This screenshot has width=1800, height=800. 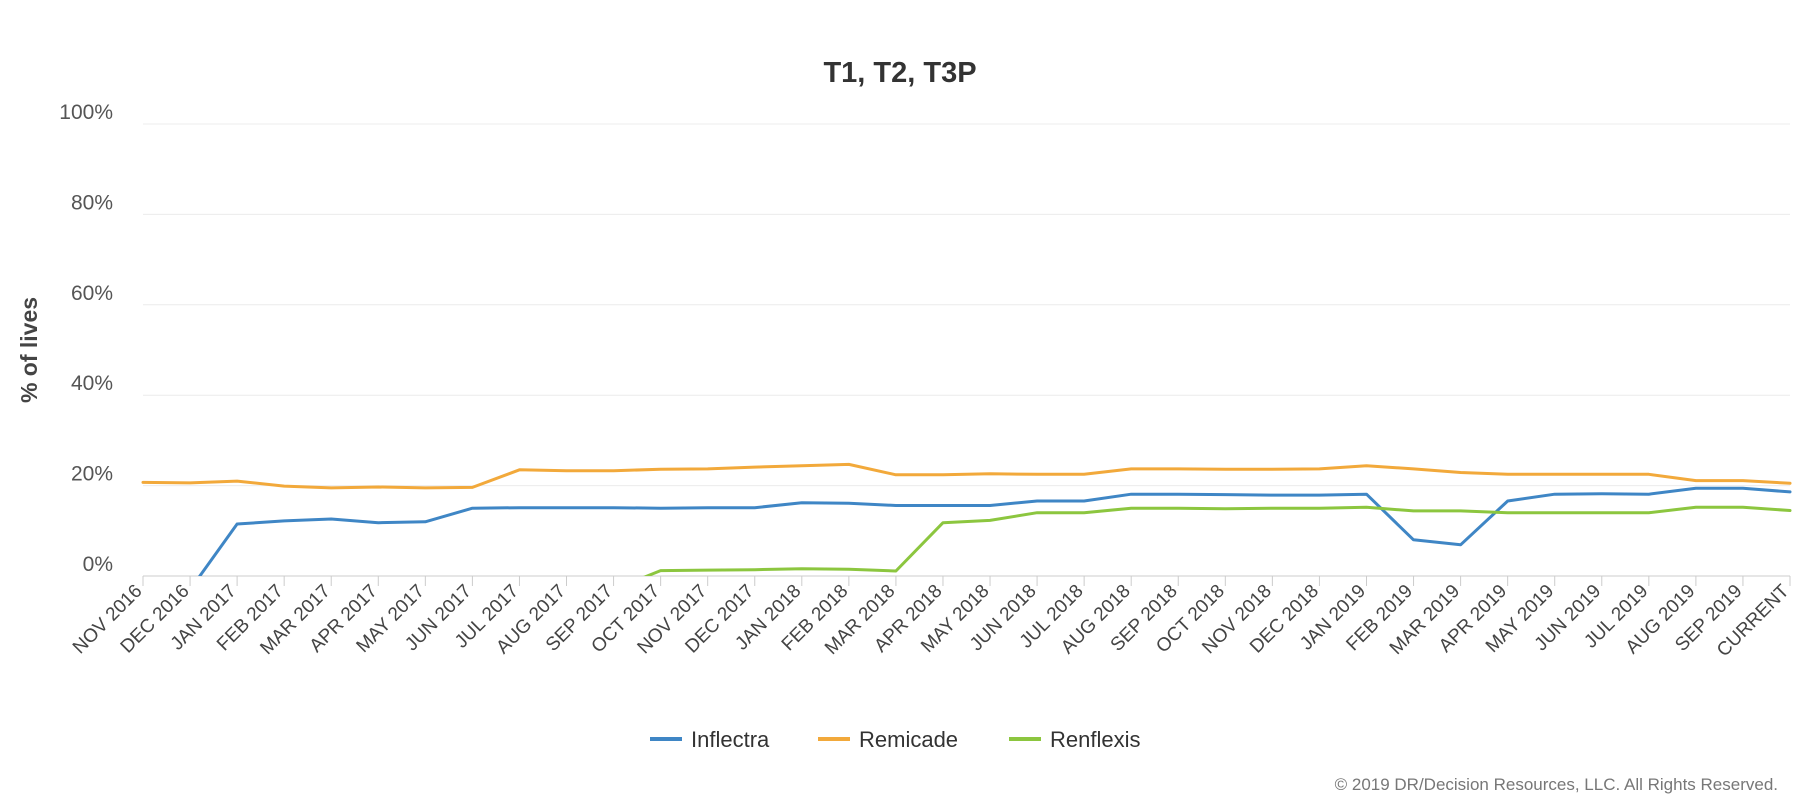 I want to click on y-tick-label: 80%, so click(x=92, y=202).